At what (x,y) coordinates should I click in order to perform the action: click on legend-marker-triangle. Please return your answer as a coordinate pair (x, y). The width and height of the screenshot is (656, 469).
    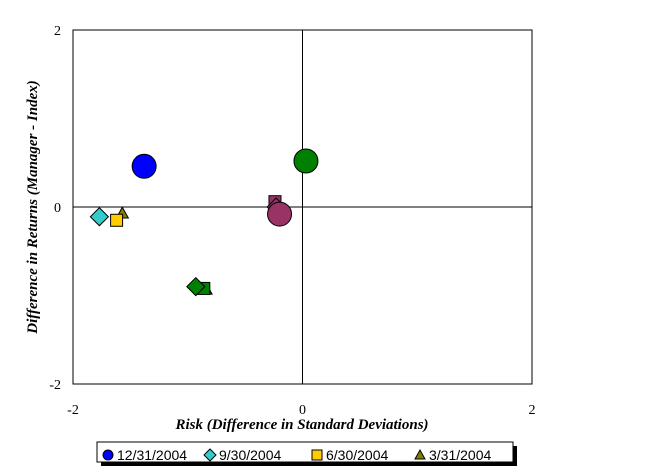
    Looking at the image, I should click on (420, 454).